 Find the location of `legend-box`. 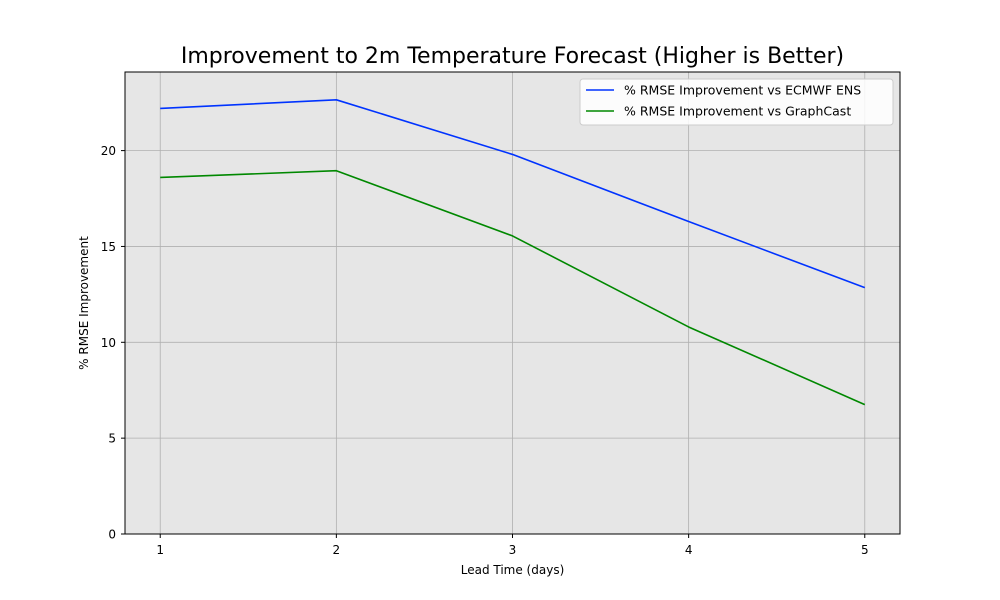

legend-box is located at coordinates (736, 102).